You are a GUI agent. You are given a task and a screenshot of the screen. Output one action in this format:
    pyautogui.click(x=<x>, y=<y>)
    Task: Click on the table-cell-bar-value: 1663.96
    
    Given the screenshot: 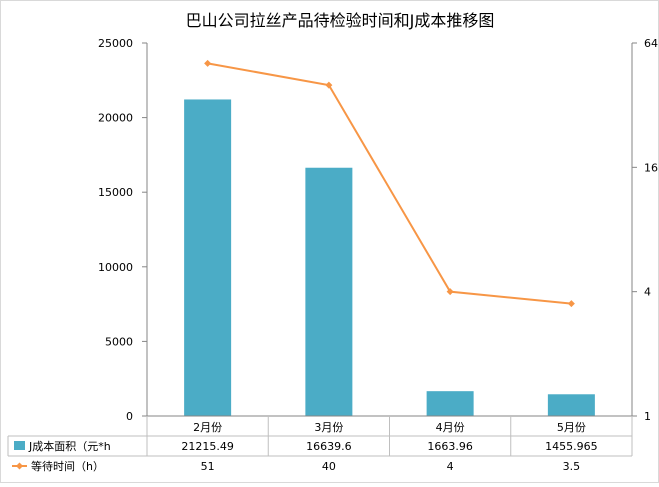 What is the action you would take?
    pyautogui.click(x=450, y=446)
    